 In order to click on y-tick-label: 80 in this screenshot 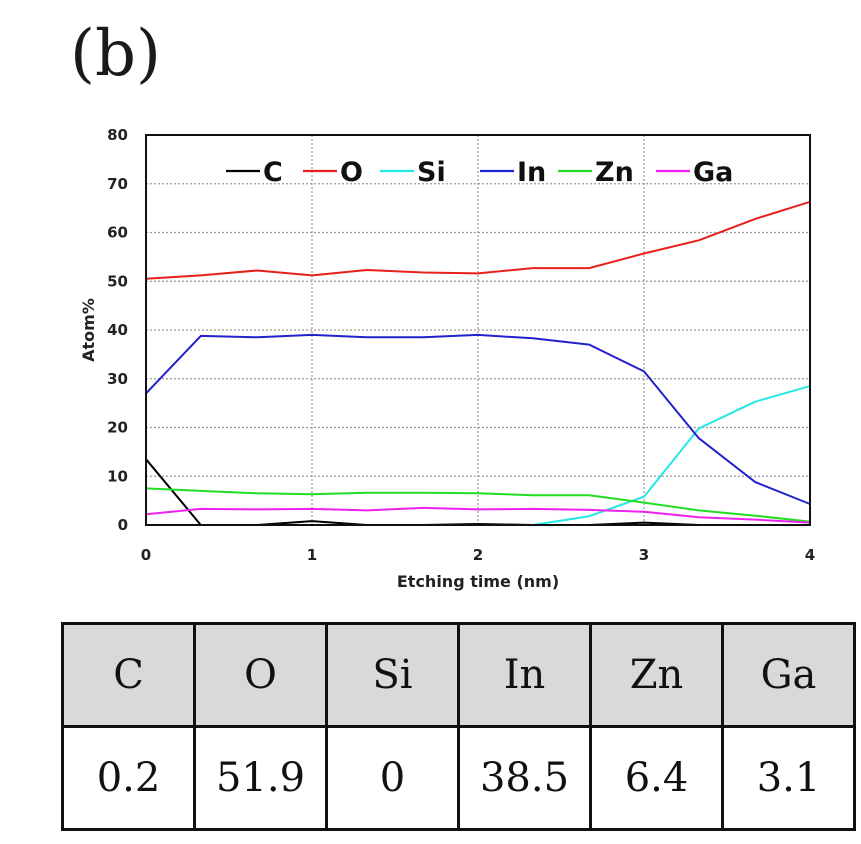, I will do `click(117, 135)`.